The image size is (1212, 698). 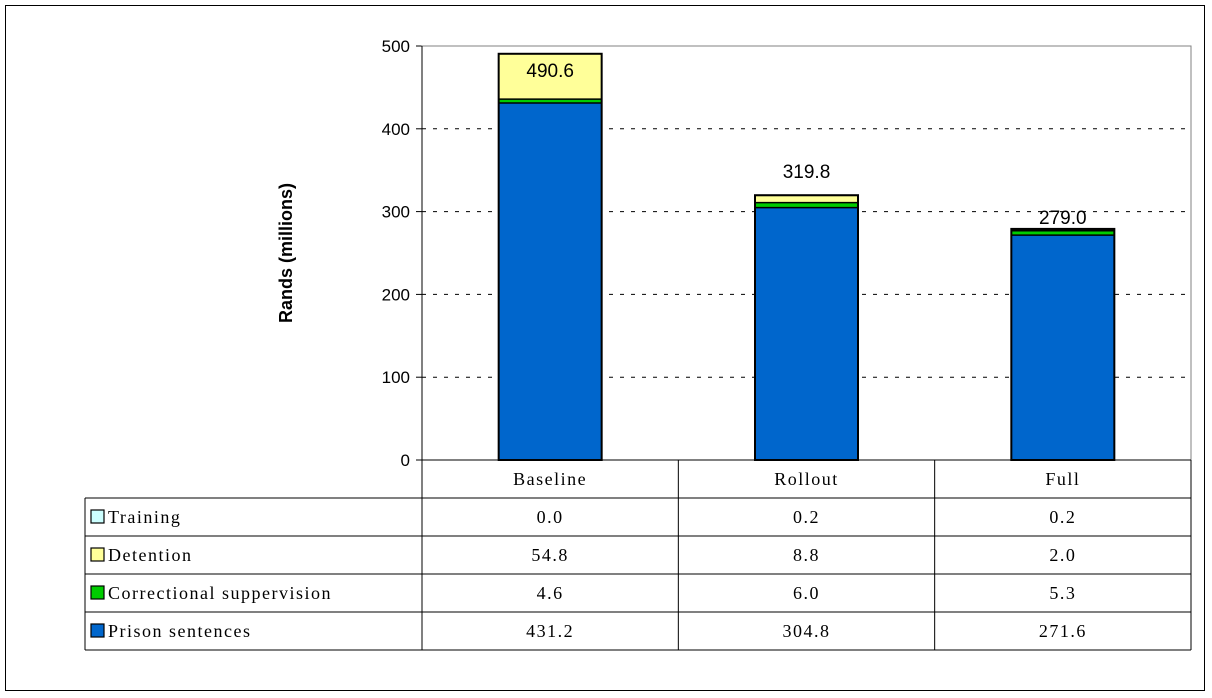 I want to click on table-header-baseline: Baseline, so click(x=550, y=479).